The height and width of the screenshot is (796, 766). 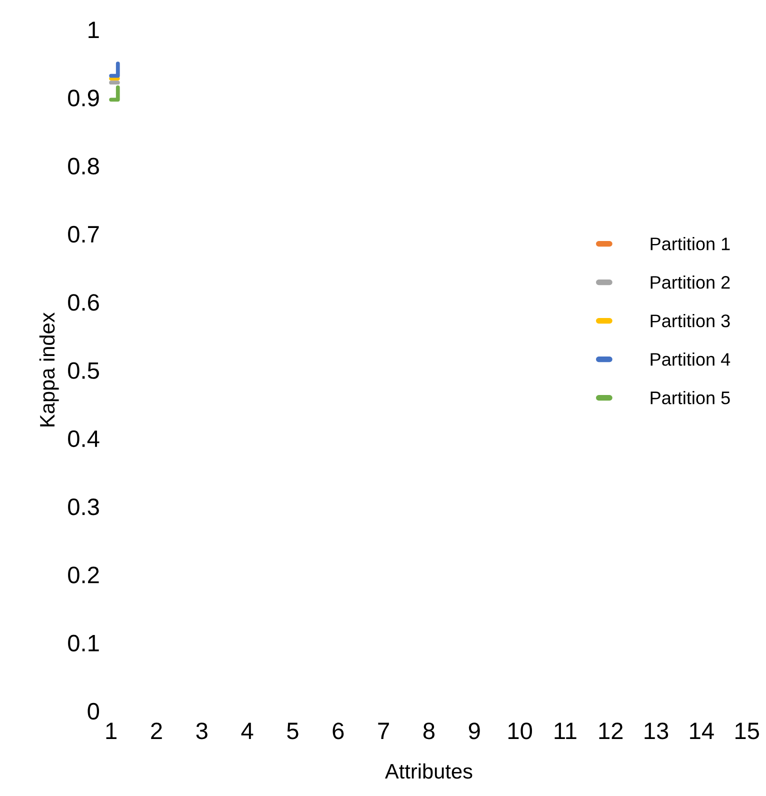 What do you see at coordinates (690, 397) in the screenshot?
I see `legend-label: Partition 5` at bounding box center [690, 397].